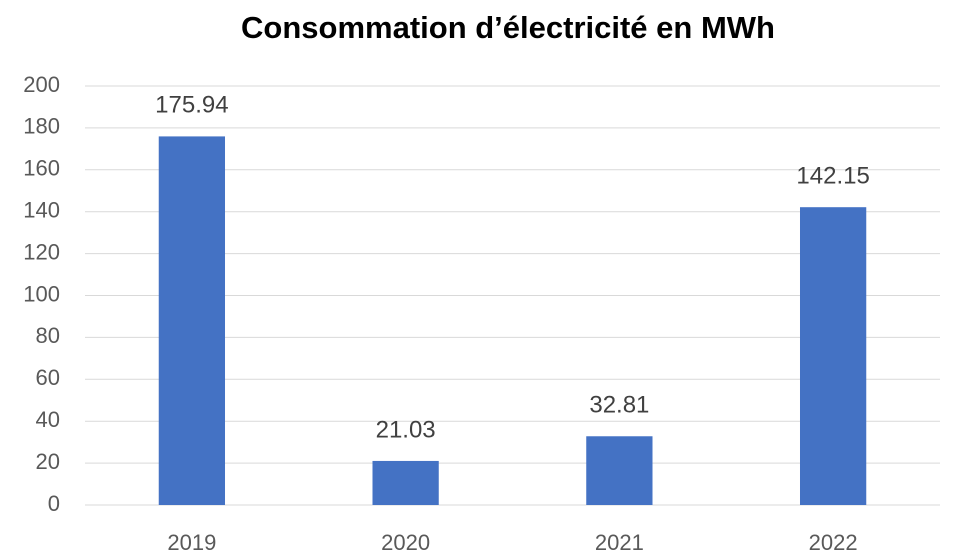 Image resolution: width=978 pixels, height=557 pixels. I want to click on data-label: 32.81, so click(619, 405).